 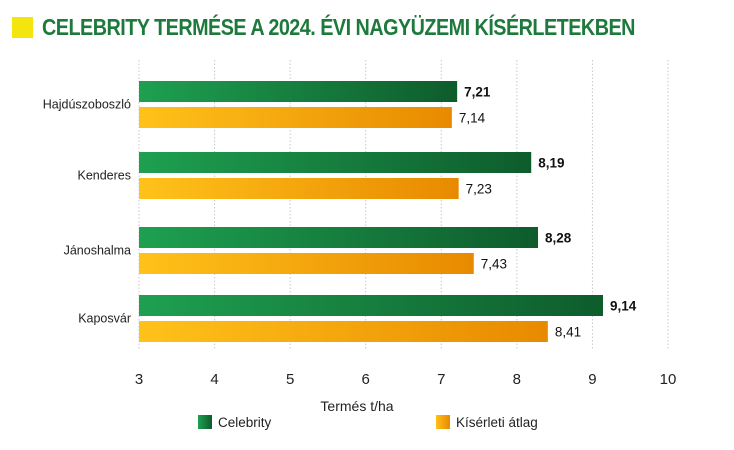 I want to click on data-label: 7,23, so click(x=479, y=189).